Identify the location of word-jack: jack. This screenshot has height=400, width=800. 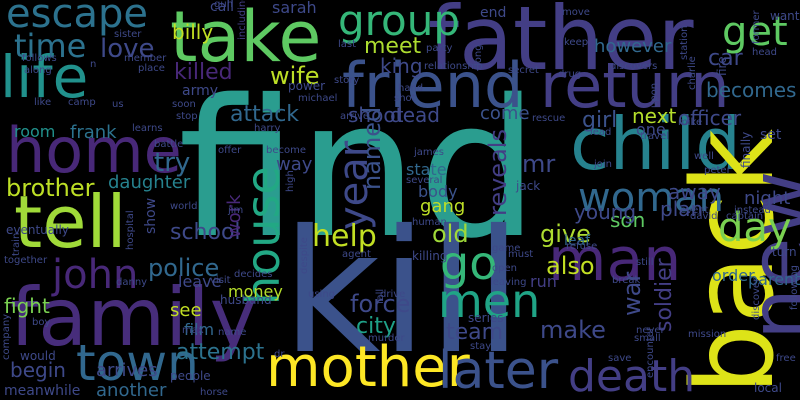
(528, 186).